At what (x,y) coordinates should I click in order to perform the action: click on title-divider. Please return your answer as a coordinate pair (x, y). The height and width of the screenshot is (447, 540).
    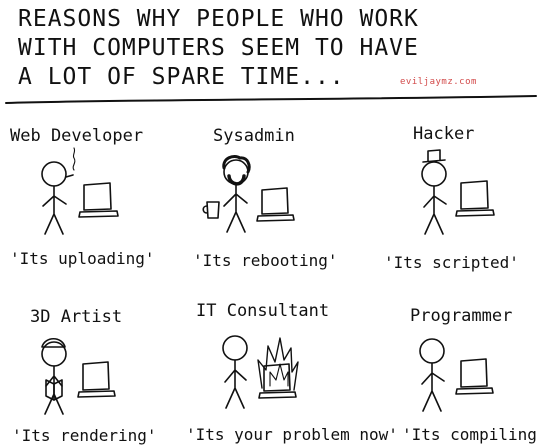
    Looking at the image, I should click on (271, 99).